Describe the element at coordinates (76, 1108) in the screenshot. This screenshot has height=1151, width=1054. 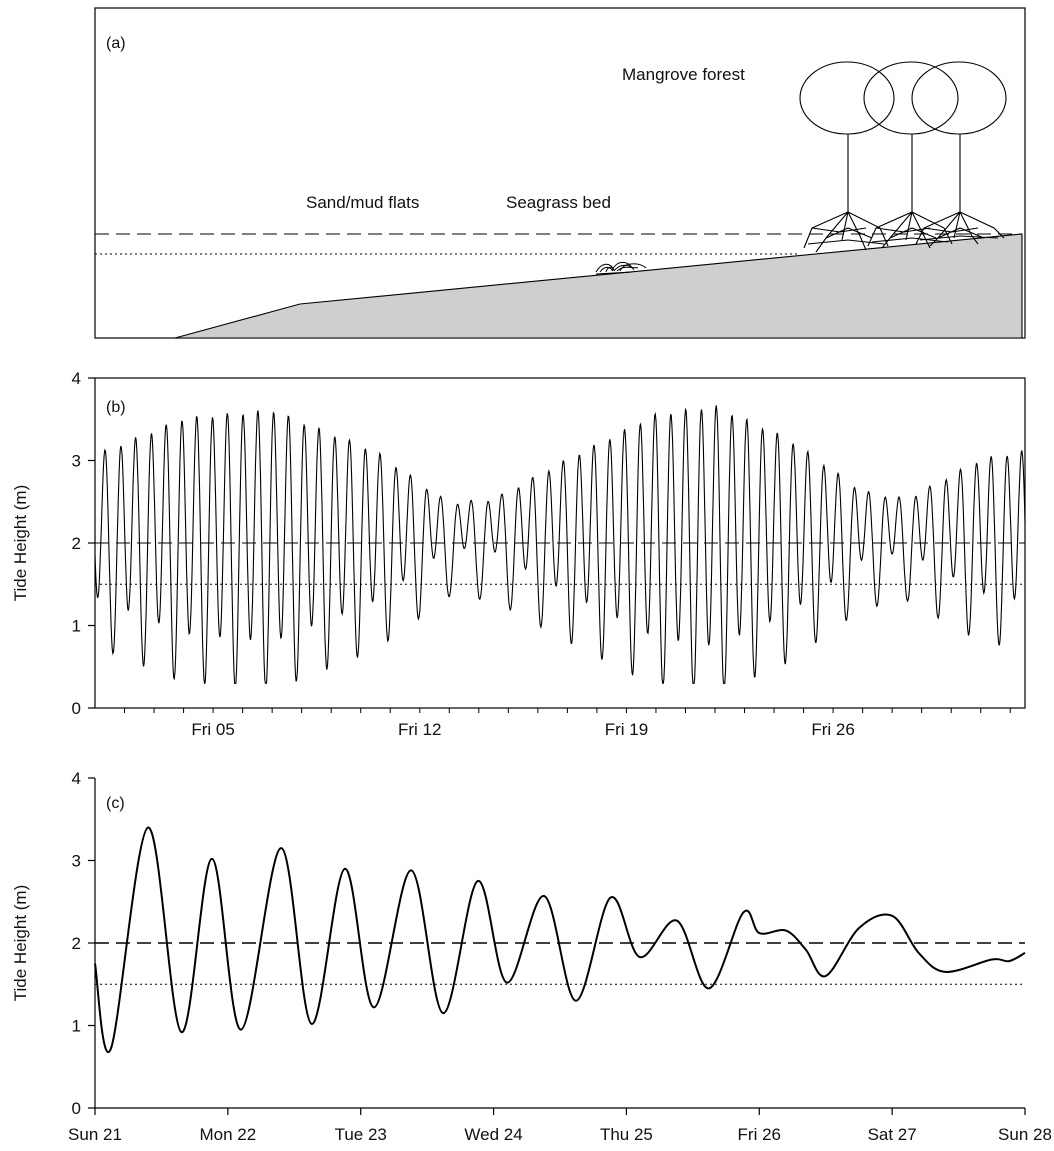
I see `panel-c-ytick-label: 0` at that location.